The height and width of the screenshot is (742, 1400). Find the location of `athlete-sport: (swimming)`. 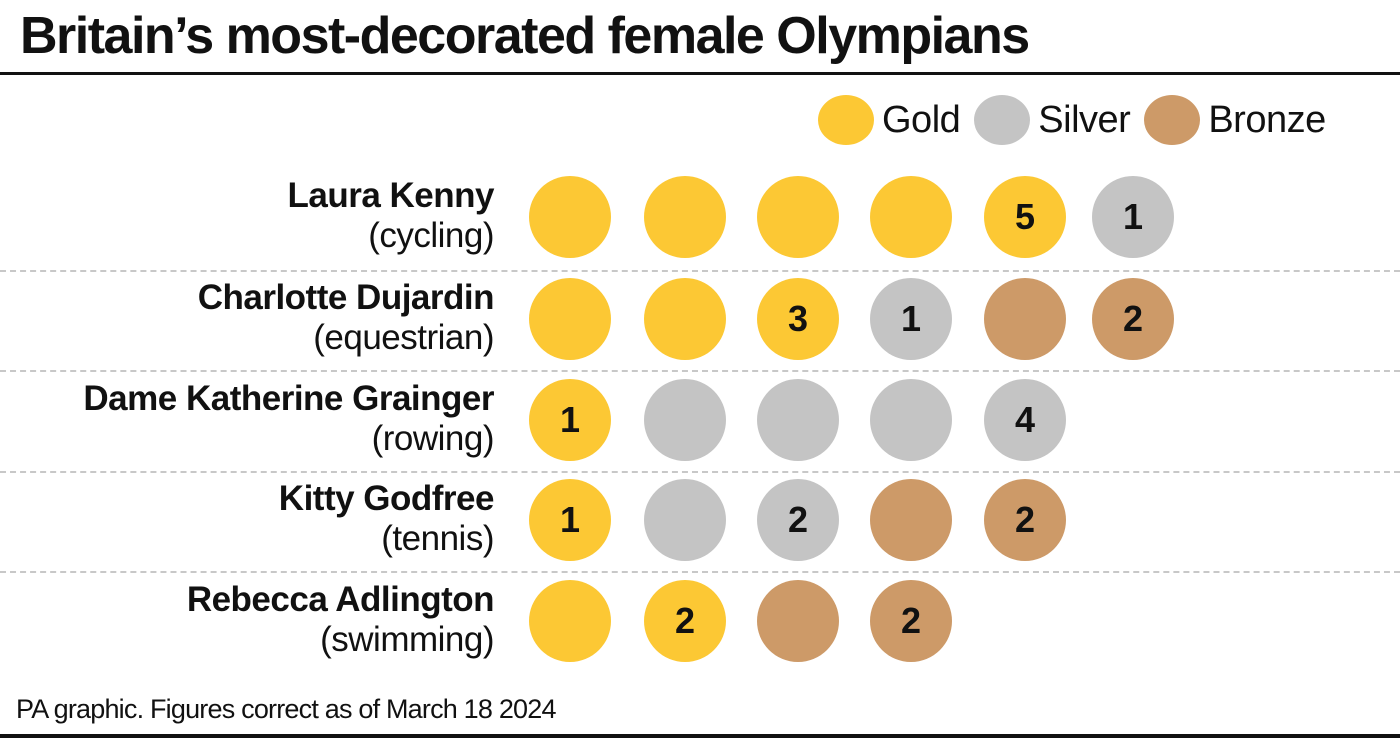

athlete-sport: (swimming) is located at coordinates (407, 639).